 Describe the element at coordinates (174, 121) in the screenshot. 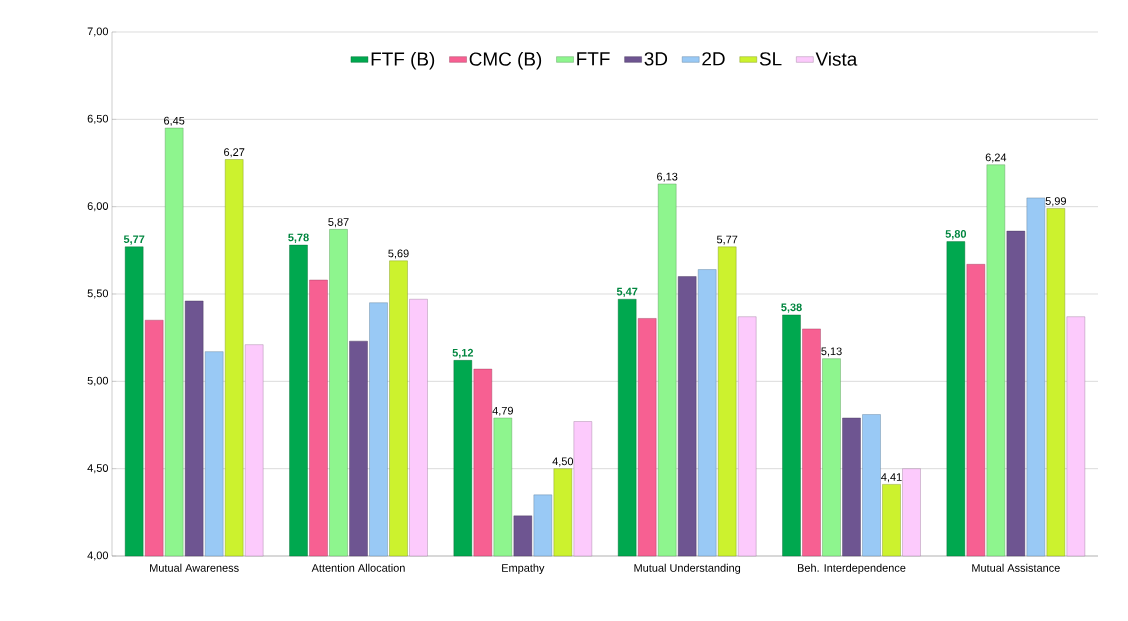

I see `data-label: 6,45` at that location.